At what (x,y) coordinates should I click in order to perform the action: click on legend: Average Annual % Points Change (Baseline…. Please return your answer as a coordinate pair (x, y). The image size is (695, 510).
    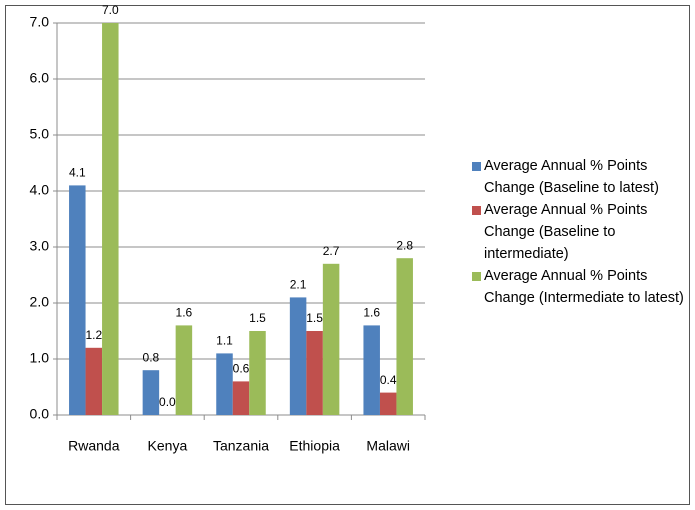
    Looking at the image, I should click on (579, 232).